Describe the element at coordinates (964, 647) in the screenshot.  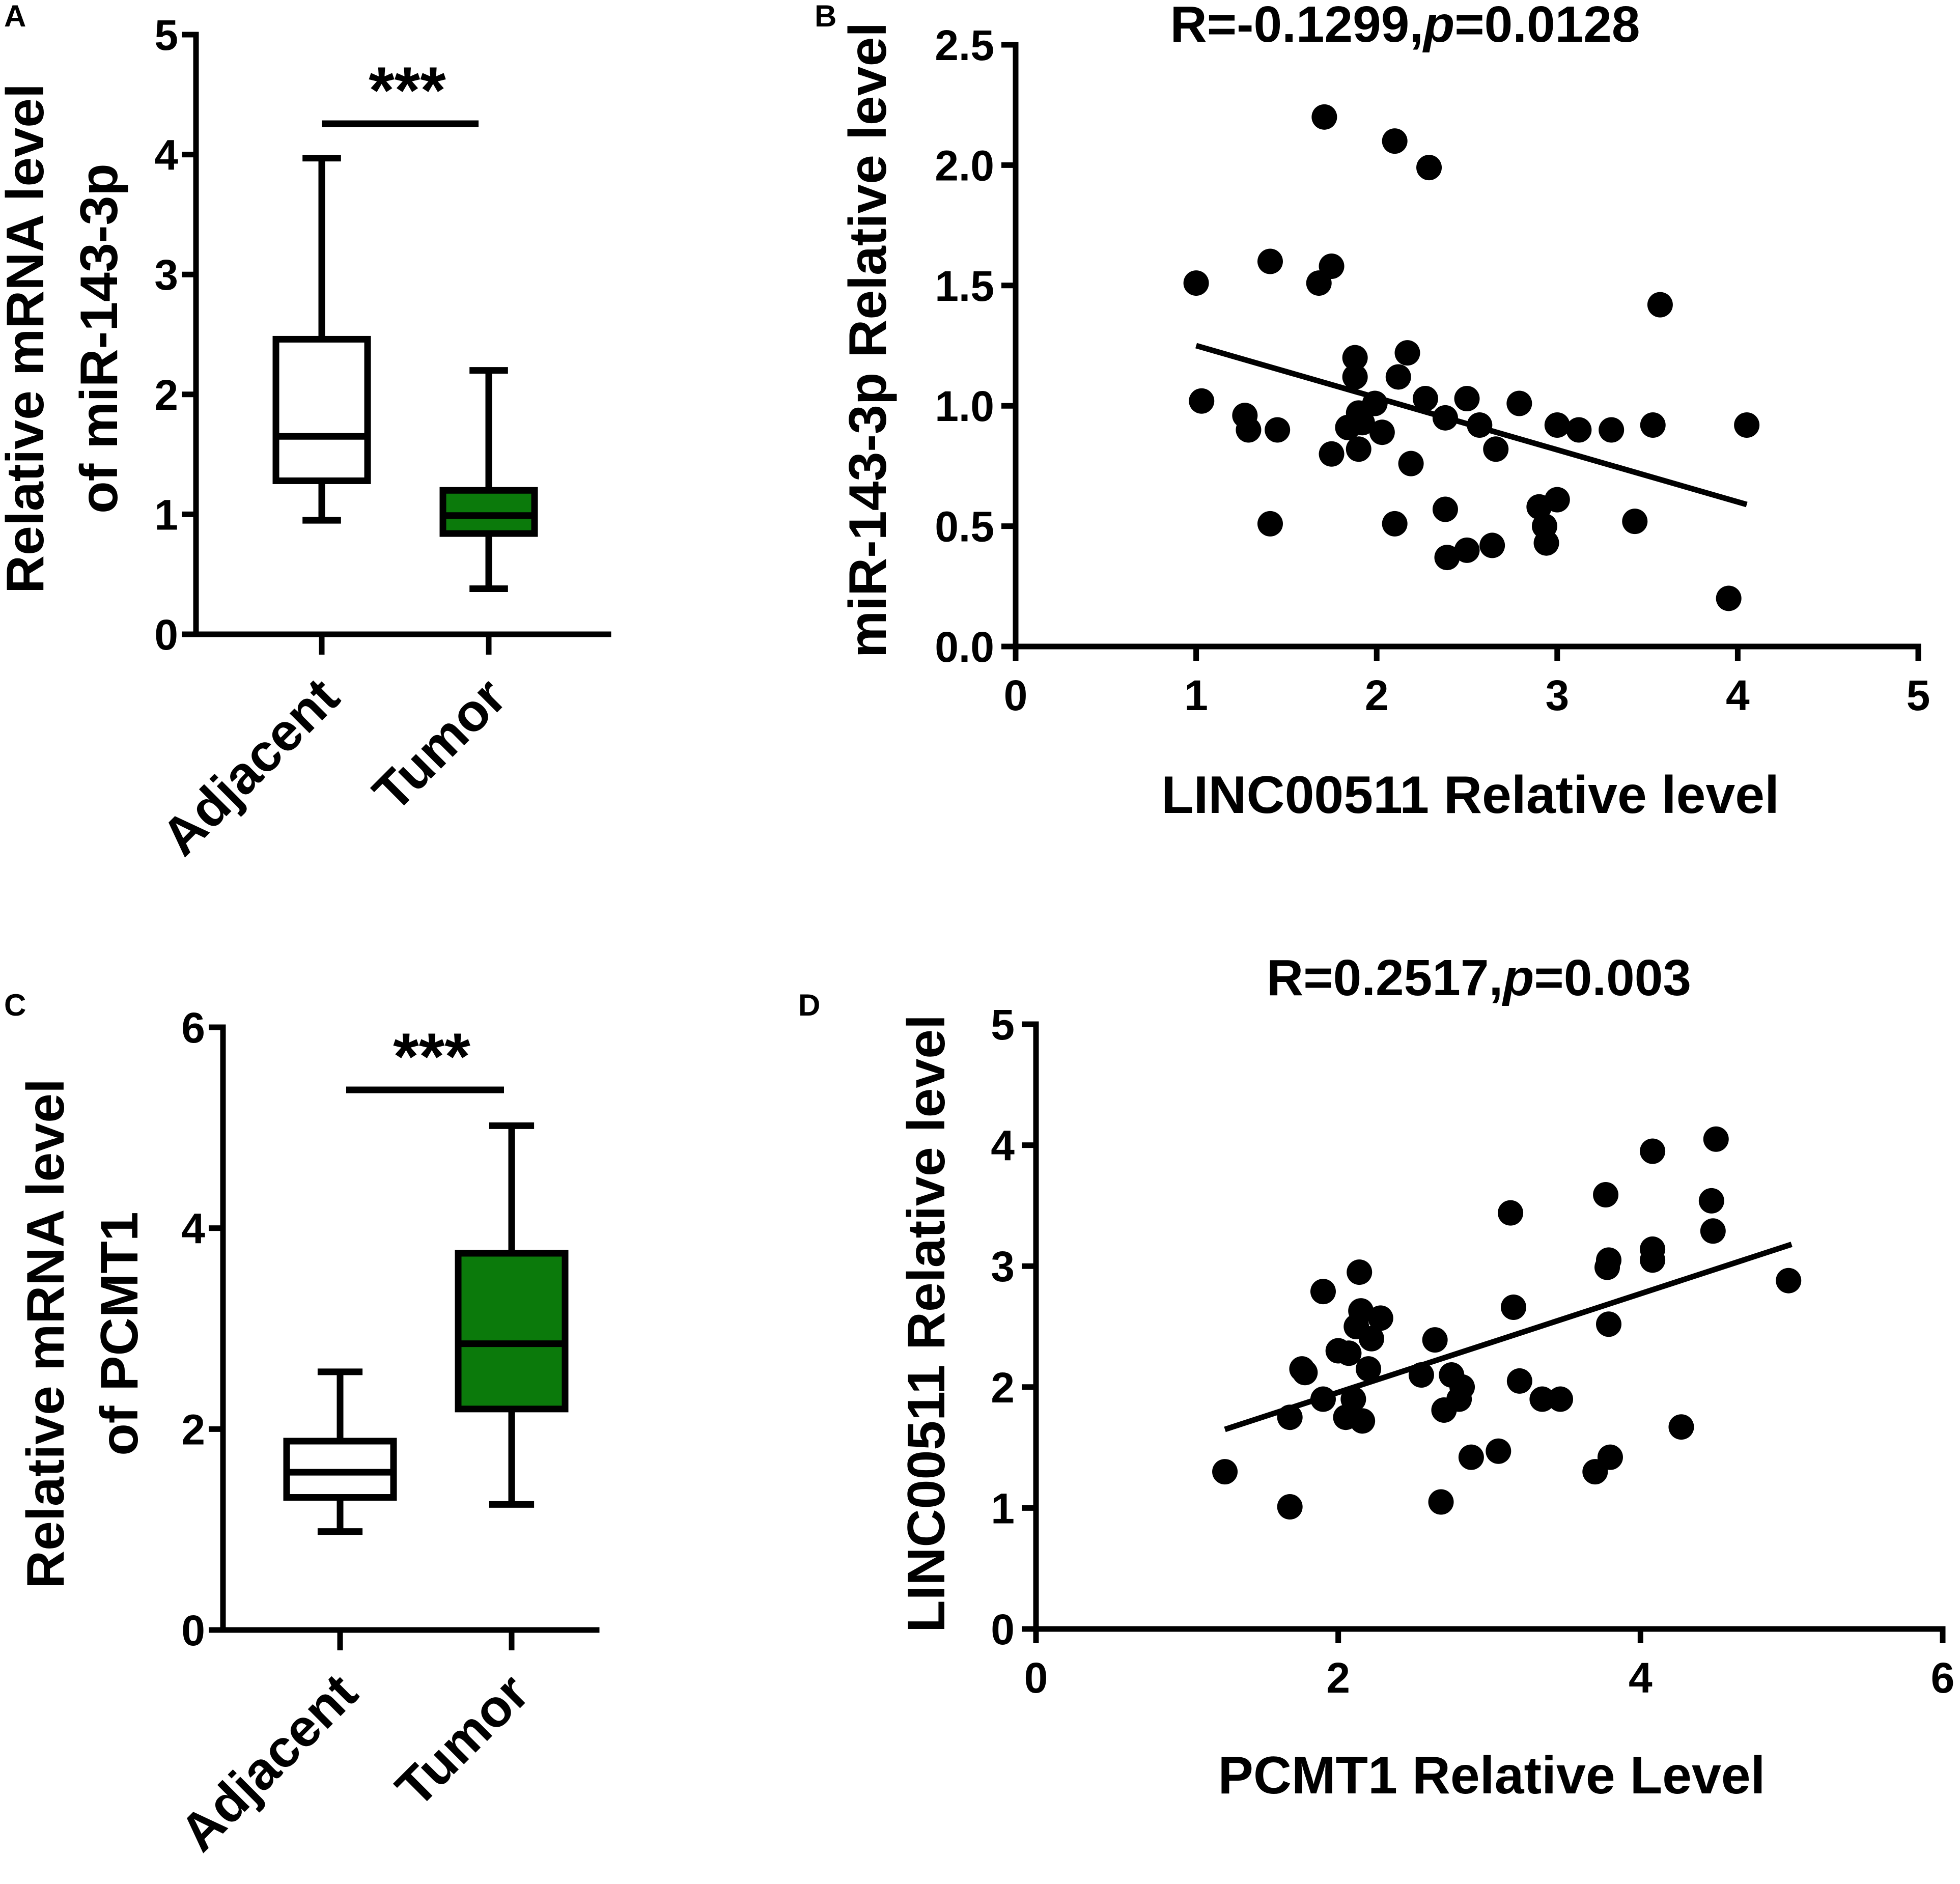
I see `ytick-label: 0.0` at that location.